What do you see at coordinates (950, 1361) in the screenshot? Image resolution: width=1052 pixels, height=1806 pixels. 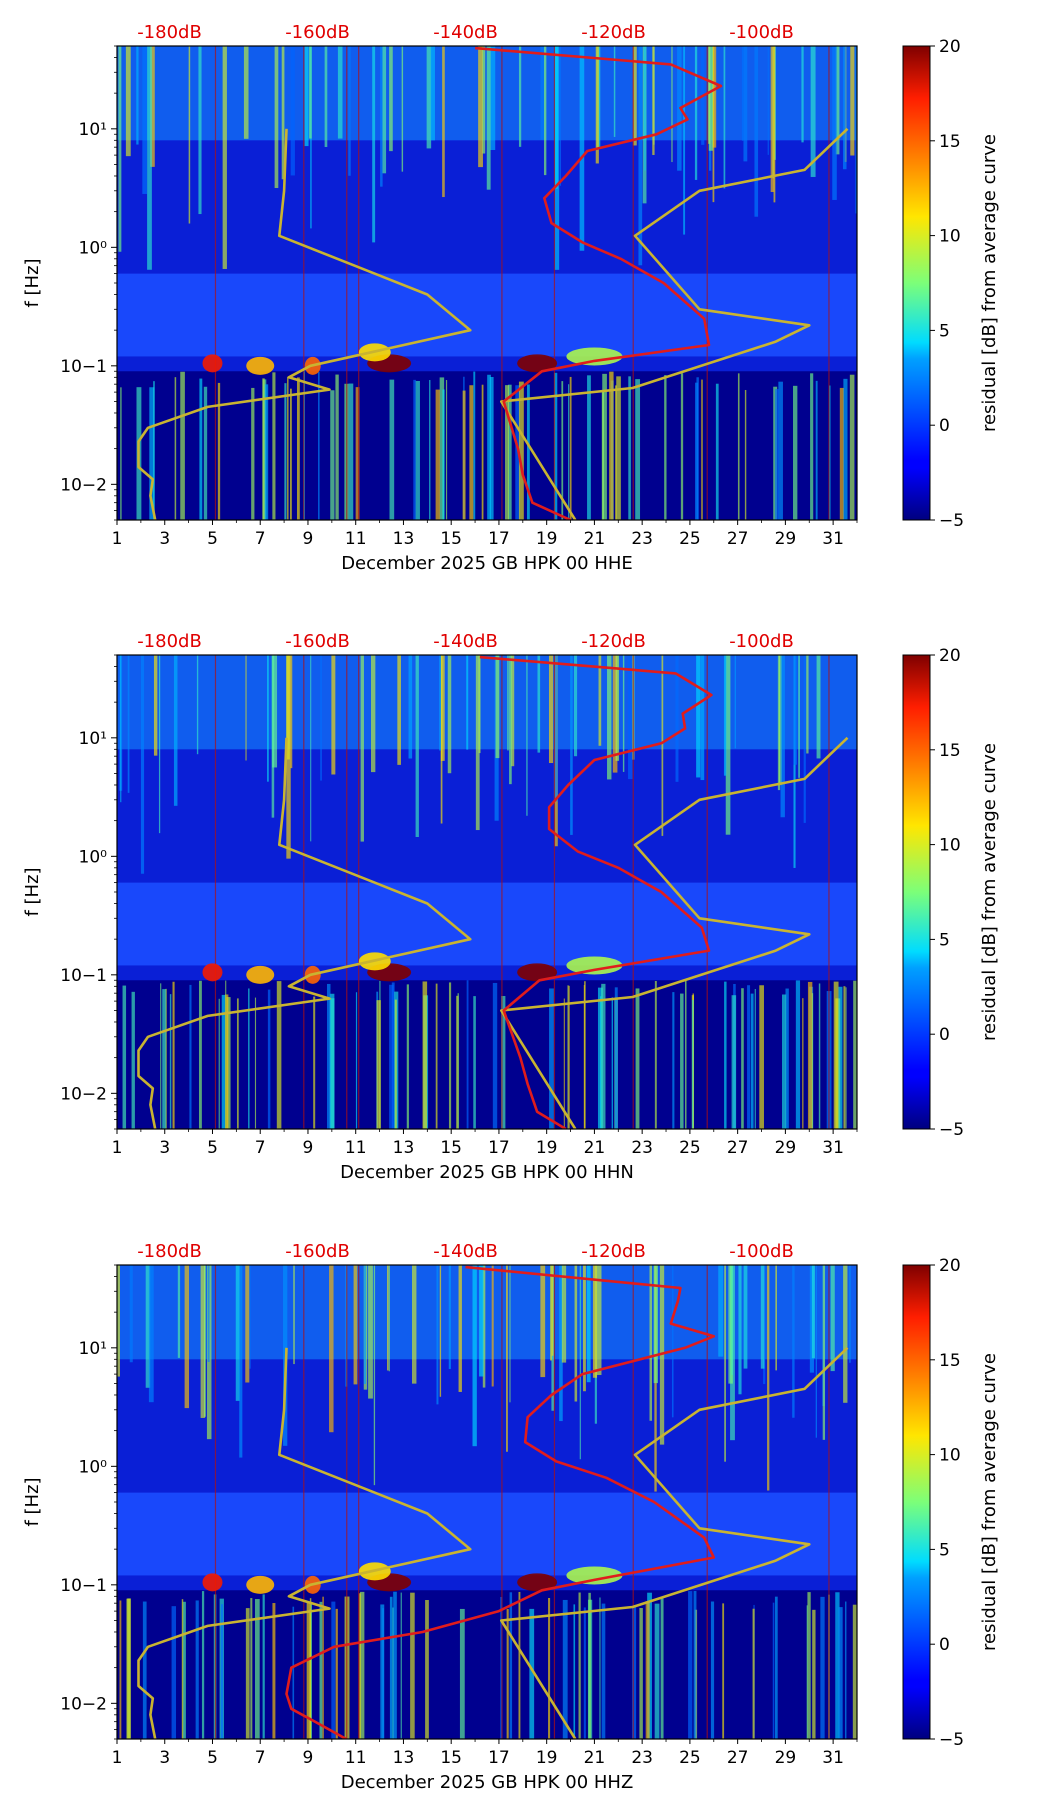 I see `colorbar-tick-label: 15` at bounding box center [950, 1361].